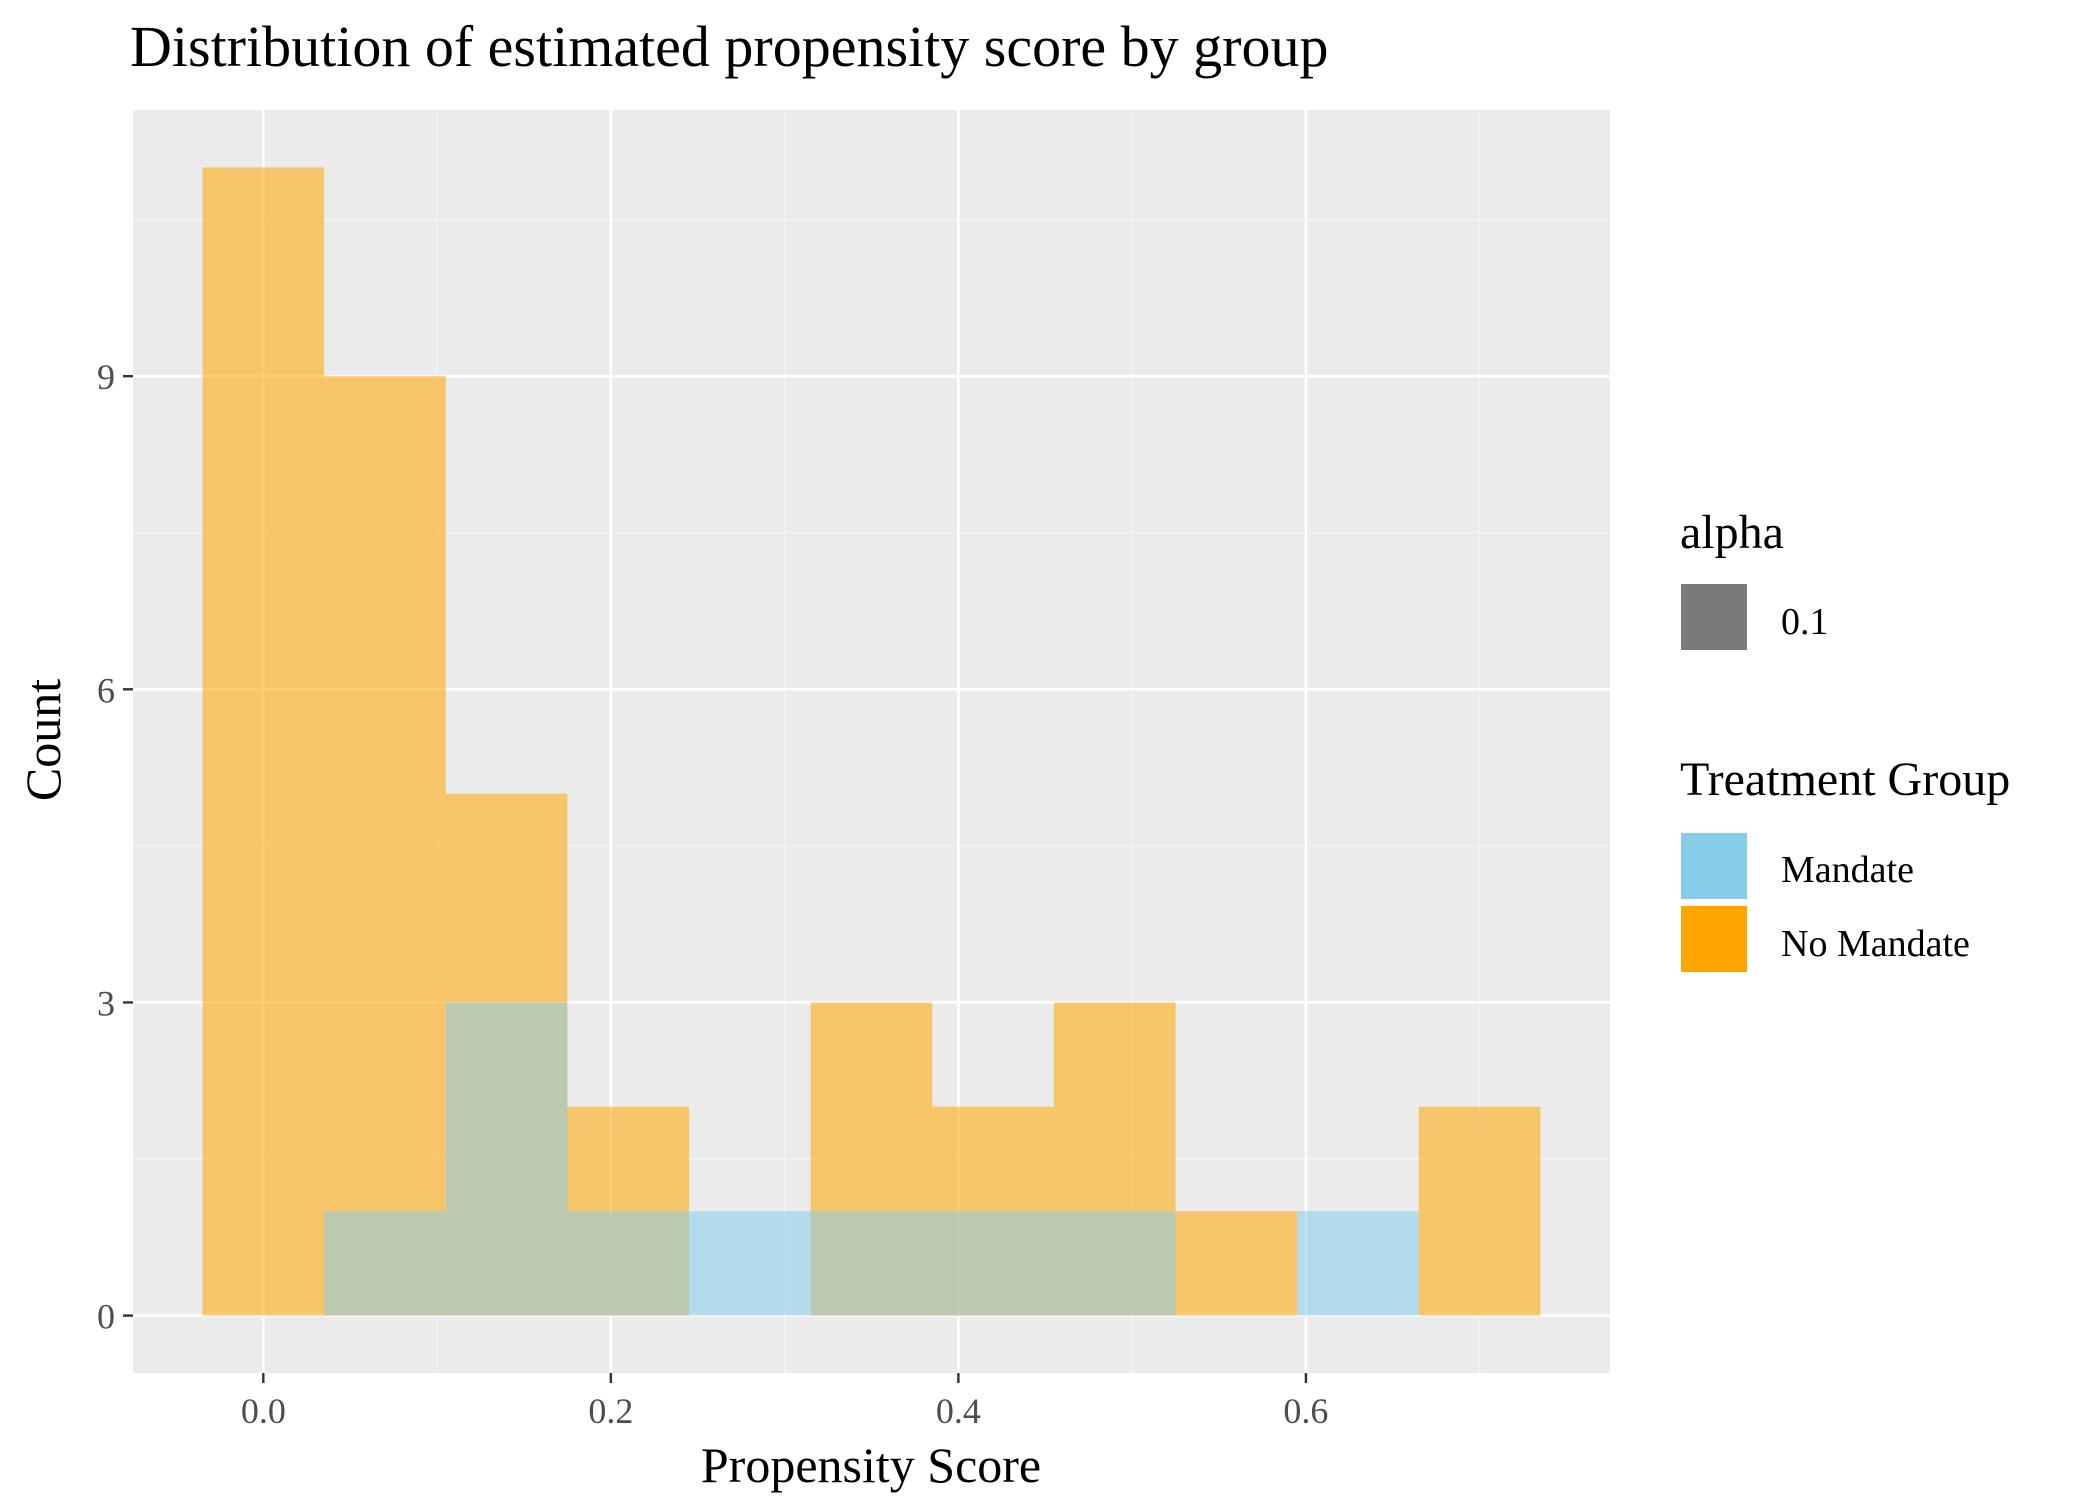 The height and width of the screenshot is (1500, 2100). Describe the element at coordinates (106, 1003) in the screenshot. I see `y-tick-label: 3` at that location.